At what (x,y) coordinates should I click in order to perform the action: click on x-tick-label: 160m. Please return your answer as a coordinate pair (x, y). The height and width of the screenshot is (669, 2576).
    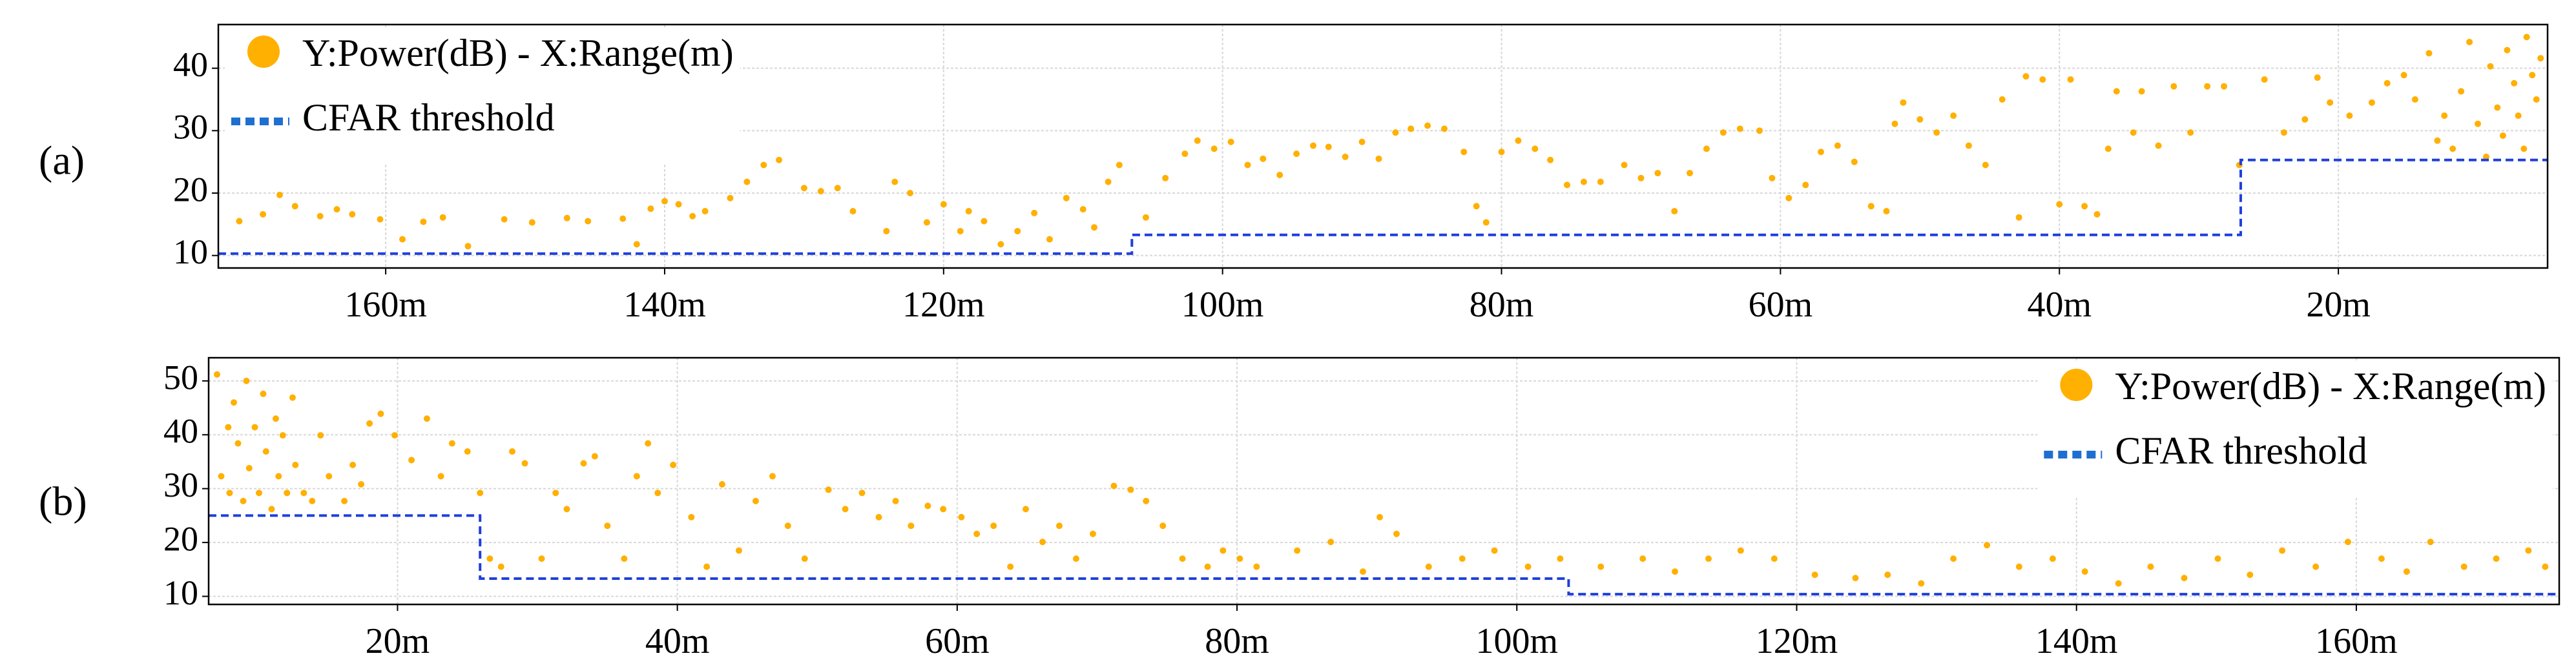
    Looking at the image, I should click on (385, 305).